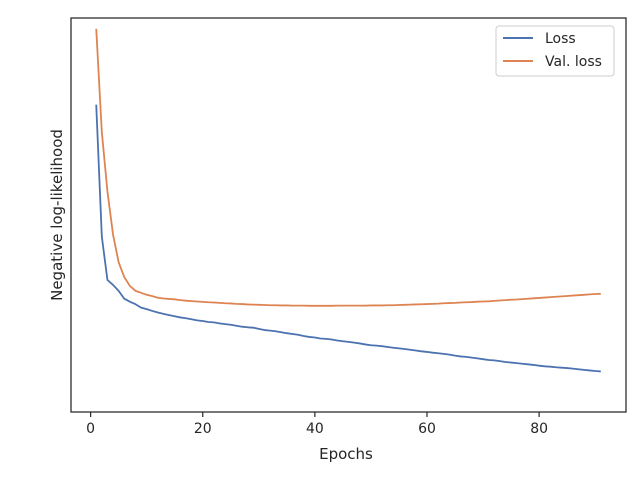  I want to click on x-tick-label: 0, so click(90, 429).